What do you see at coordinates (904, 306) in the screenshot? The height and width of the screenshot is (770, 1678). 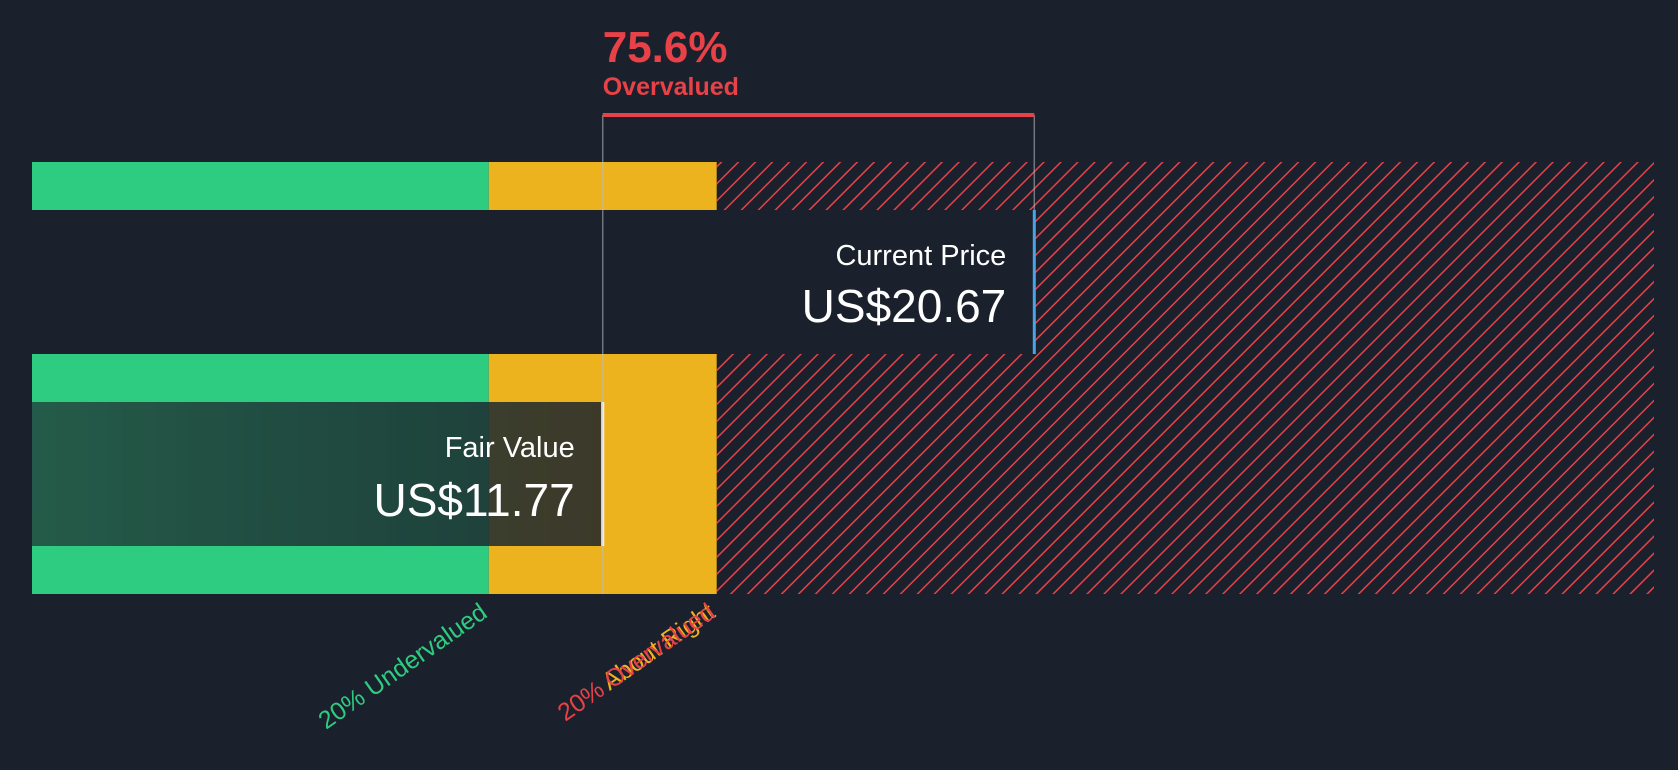 I see `current-price-value: US$20.67` at bounding box center [904, 306].